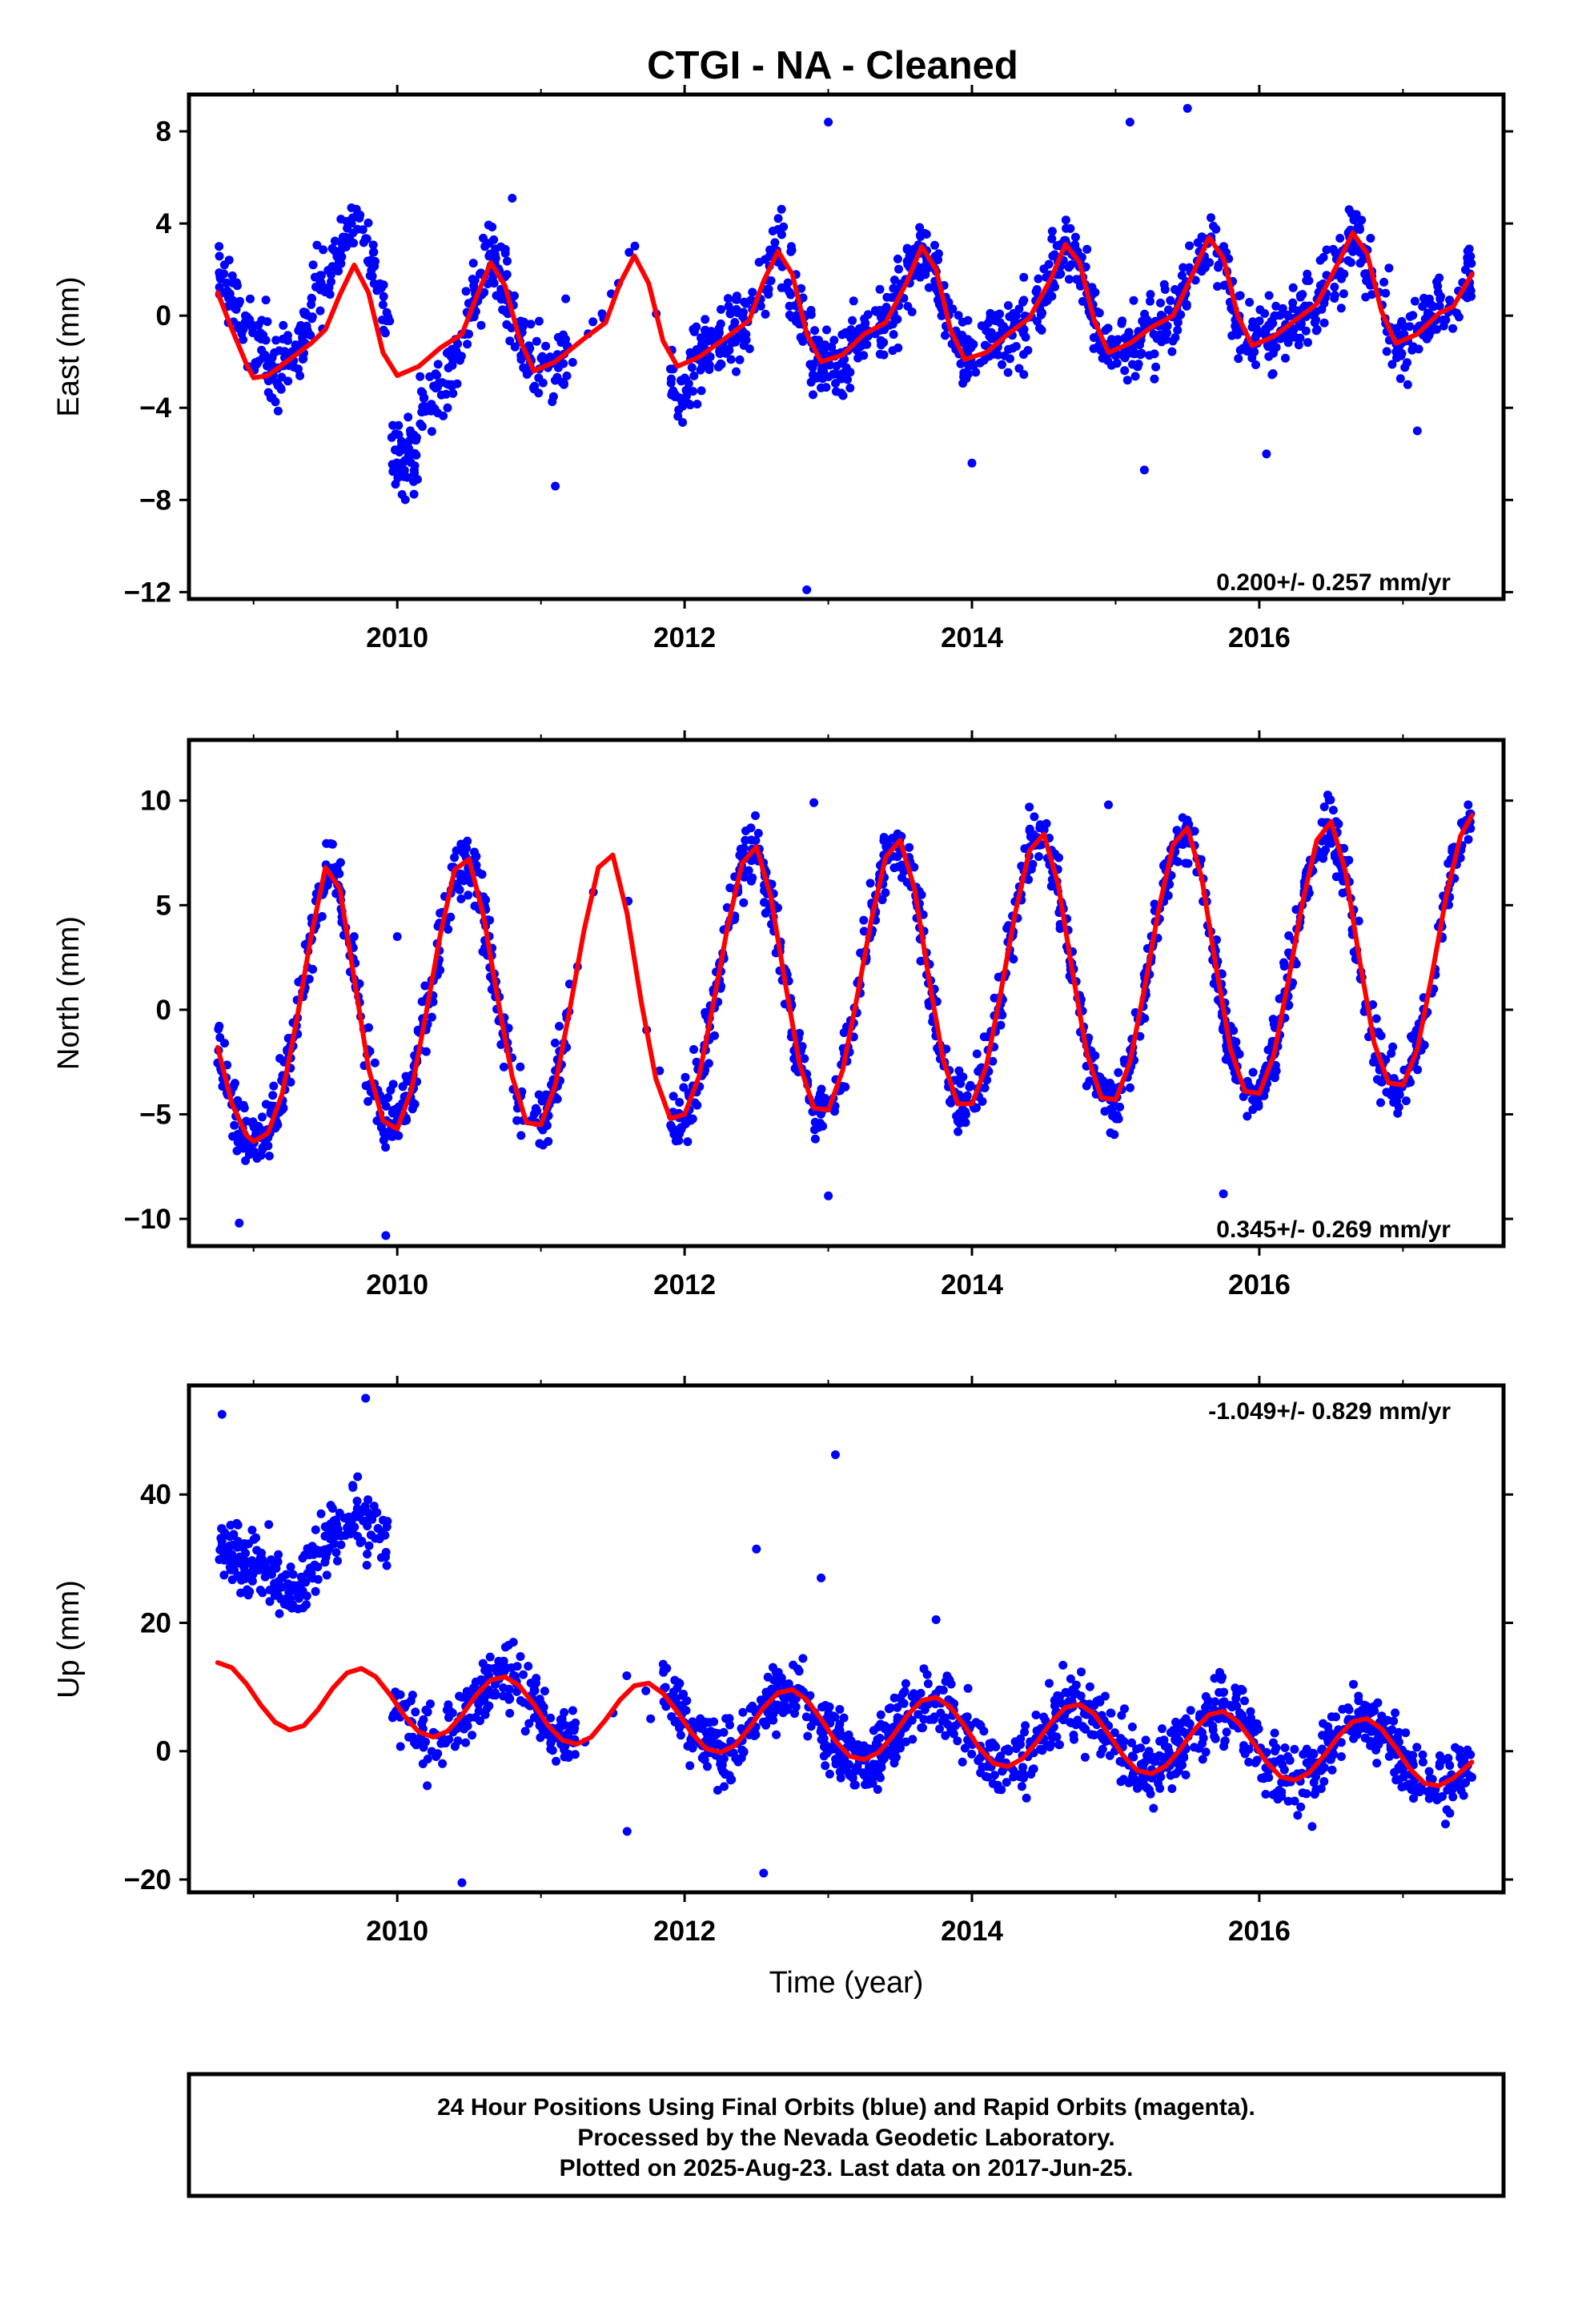  Describe the element at coordinates (147, 1880) in the screenshot. I see `up-ytick-label: −20` at that location.